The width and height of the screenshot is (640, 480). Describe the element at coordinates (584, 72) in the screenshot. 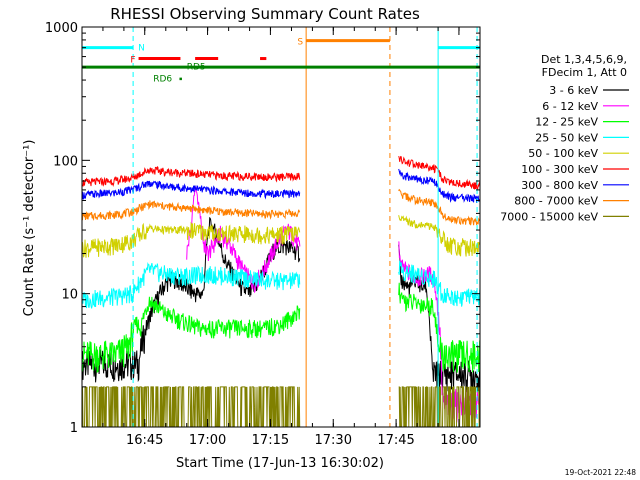

I see `legend-header-line: FDecim 1, Att 0` at that location.